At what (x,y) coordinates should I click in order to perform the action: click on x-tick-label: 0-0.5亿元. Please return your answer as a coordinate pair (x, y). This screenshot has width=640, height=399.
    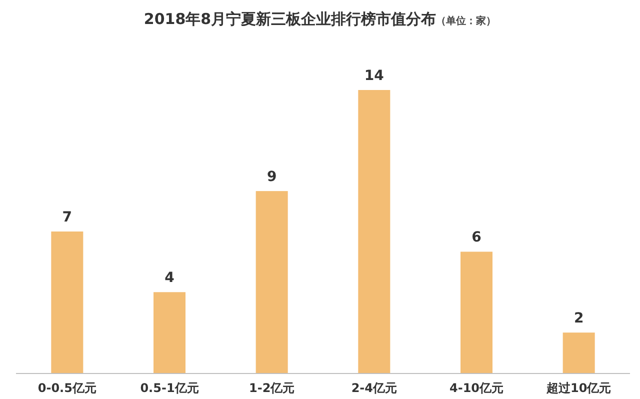
    Looking at the image, I should click on (67, 388).